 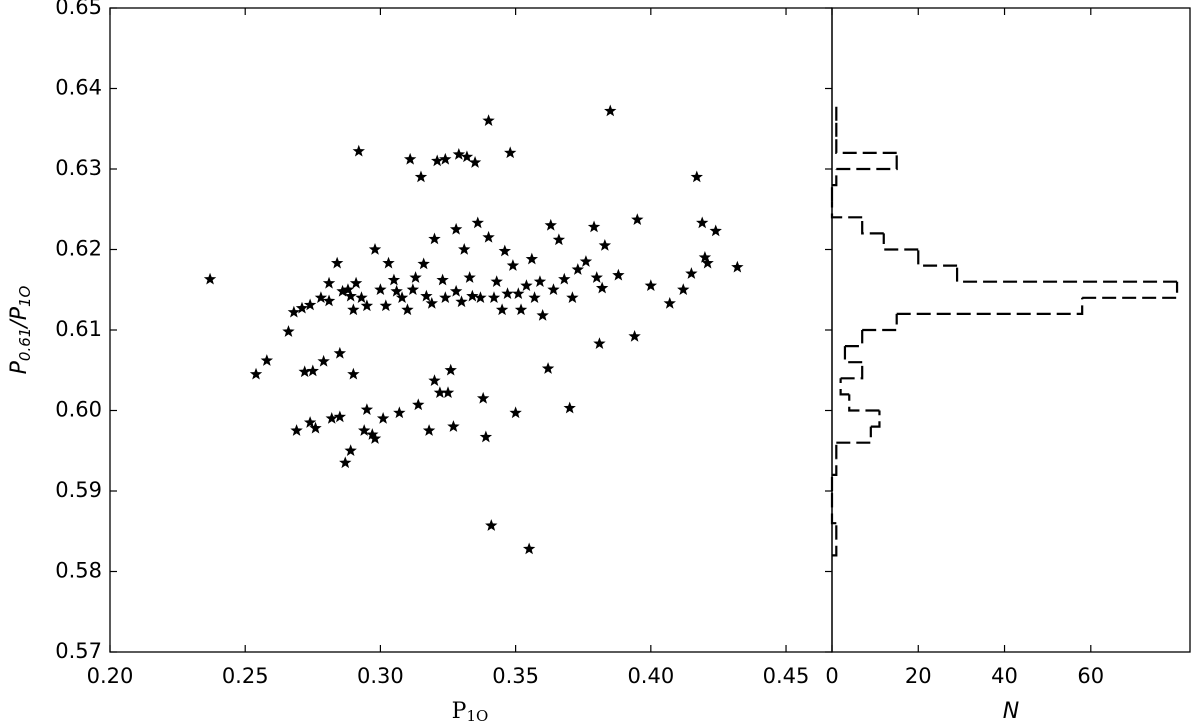 What do you see at coordinates (831, 676) in the screenshot?
I see `x-tick-label: 0` at bounding box center [831, 676].